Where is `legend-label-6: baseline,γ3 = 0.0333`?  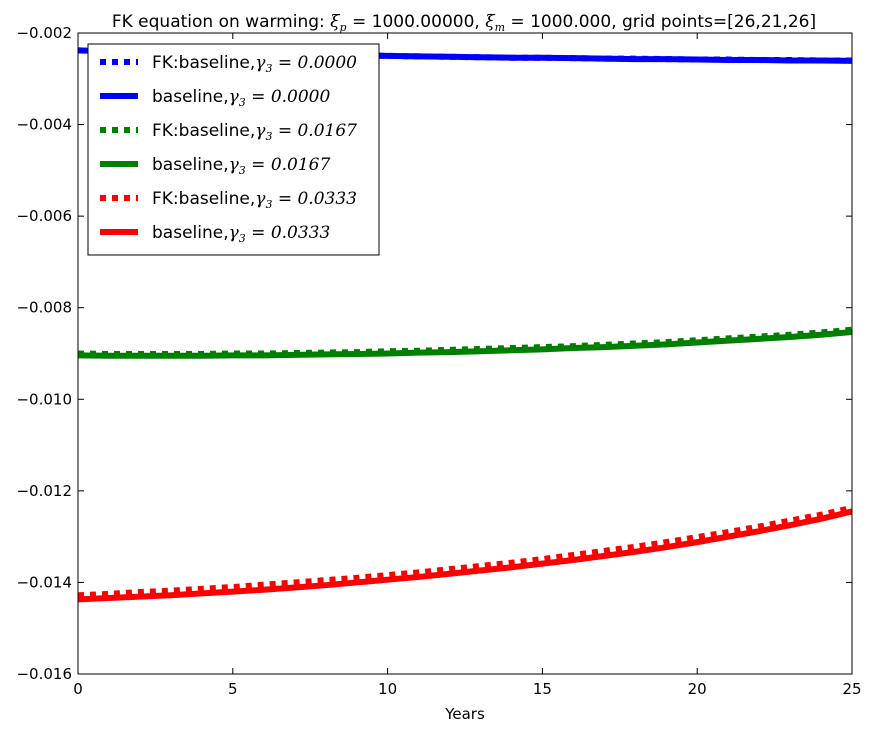
legend-label-6: baseline,γ3 = 0.0333 is located at coordinates (241, 234).